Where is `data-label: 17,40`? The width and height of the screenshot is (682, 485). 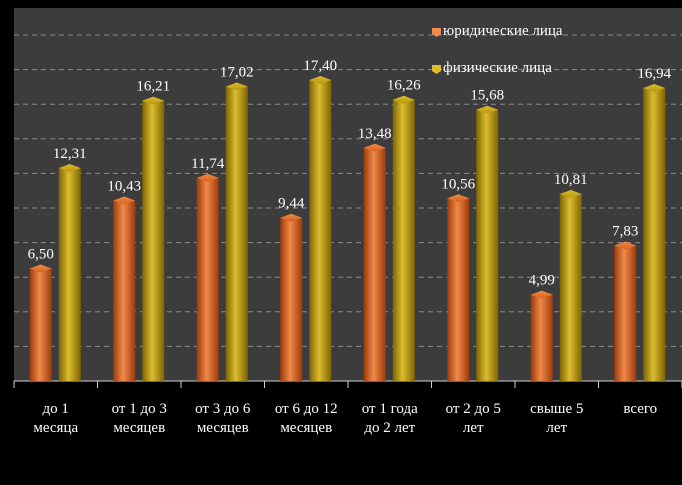 data-label: 17,40 is located at coordinates (320, 66).